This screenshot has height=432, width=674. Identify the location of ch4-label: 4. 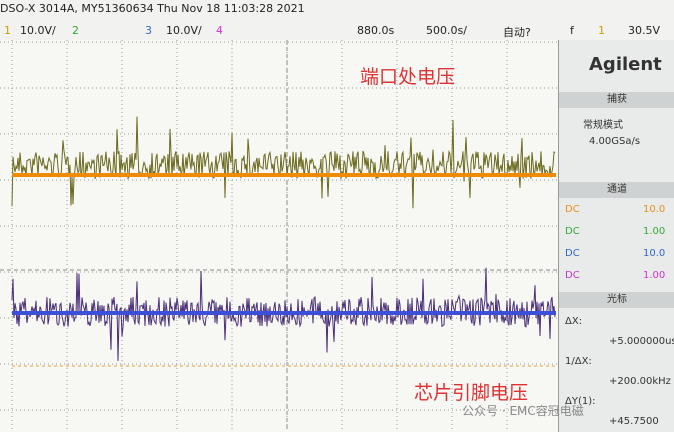
(219, 30).